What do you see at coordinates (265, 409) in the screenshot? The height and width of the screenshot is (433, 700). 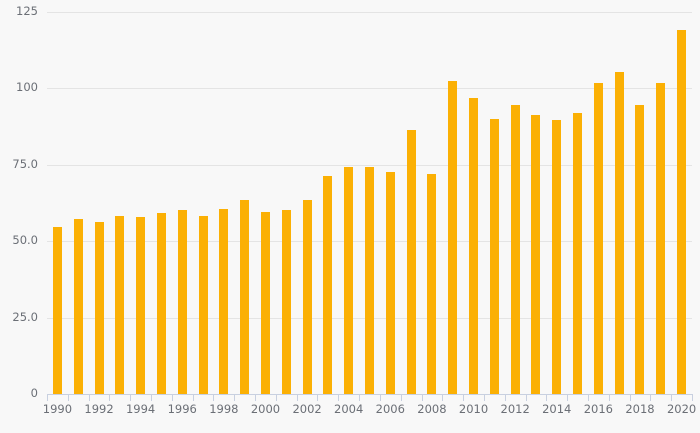 I see `x-axis-tick-label: 2000` at bounding box center [265, 409].